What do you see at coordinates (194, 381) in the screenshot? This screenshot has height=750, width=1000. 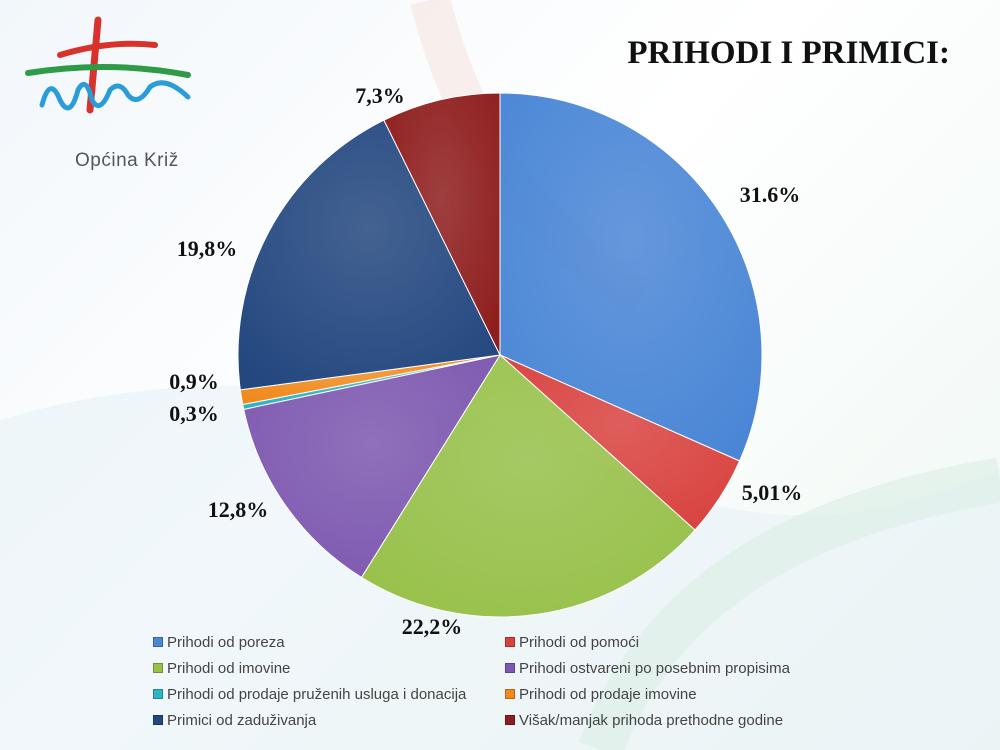 I see `data-label-prihodi-od-prodaje-imovine: 0,9%` at bounding box center [194, 381].